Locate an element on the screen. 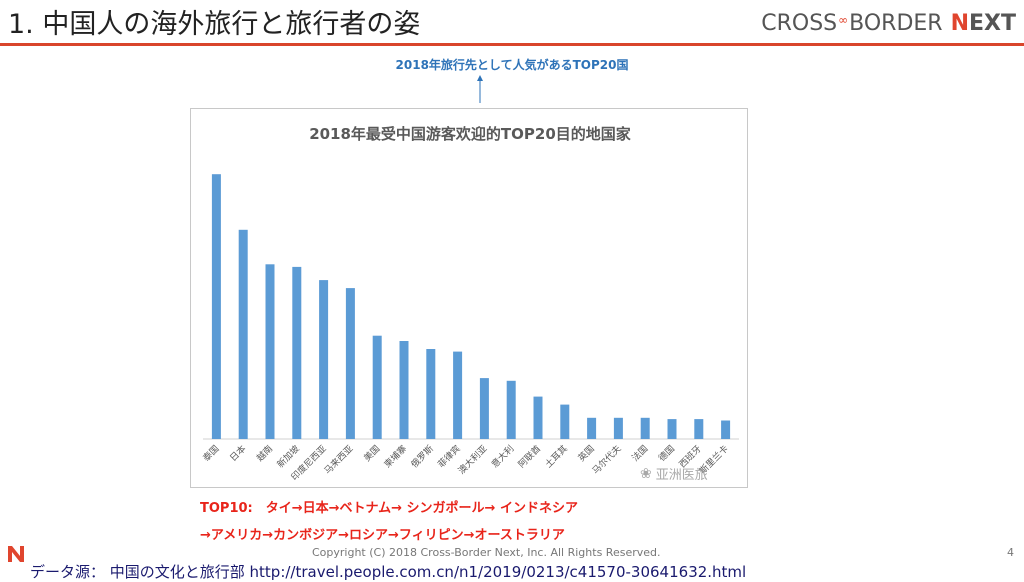 This screenshot has width=1024, height=582. logo-next-n: N is located at coordinates (959, 23).